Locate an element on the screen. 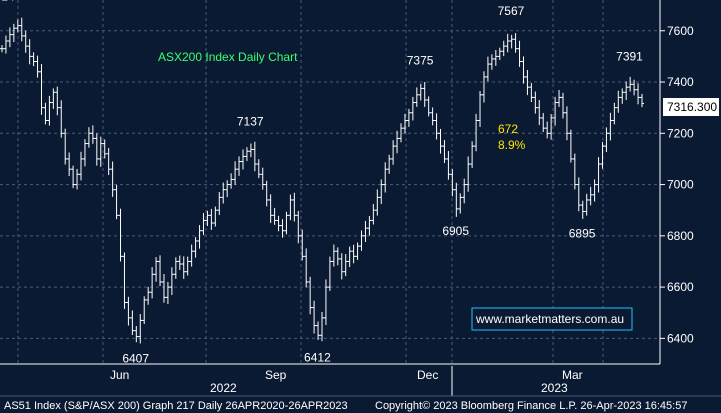 This screenshot has height=413, width=721. x-month-label: Dec is located at coordinates (427, 375).